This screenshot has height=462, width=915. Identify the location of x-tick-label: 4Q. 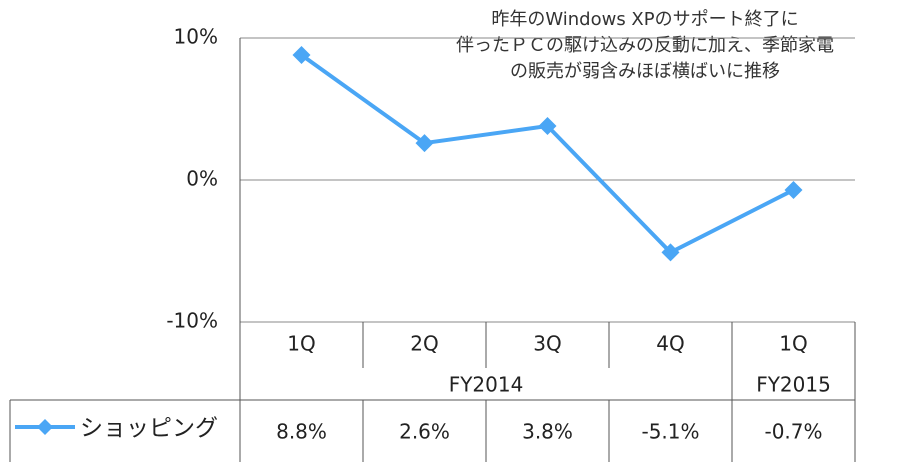
(670, 344).